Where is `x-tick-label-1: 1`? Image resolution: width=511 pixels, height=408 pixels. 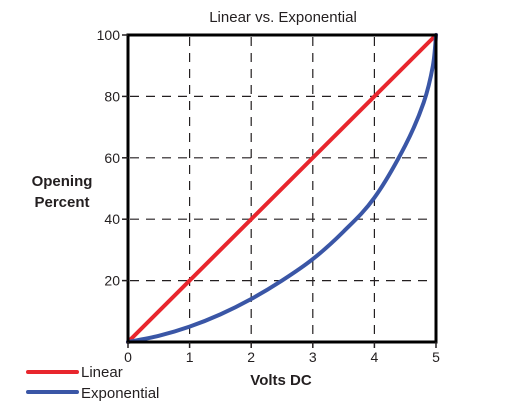 x-tick-label-1: 1 is located at coordinates (190, 357).